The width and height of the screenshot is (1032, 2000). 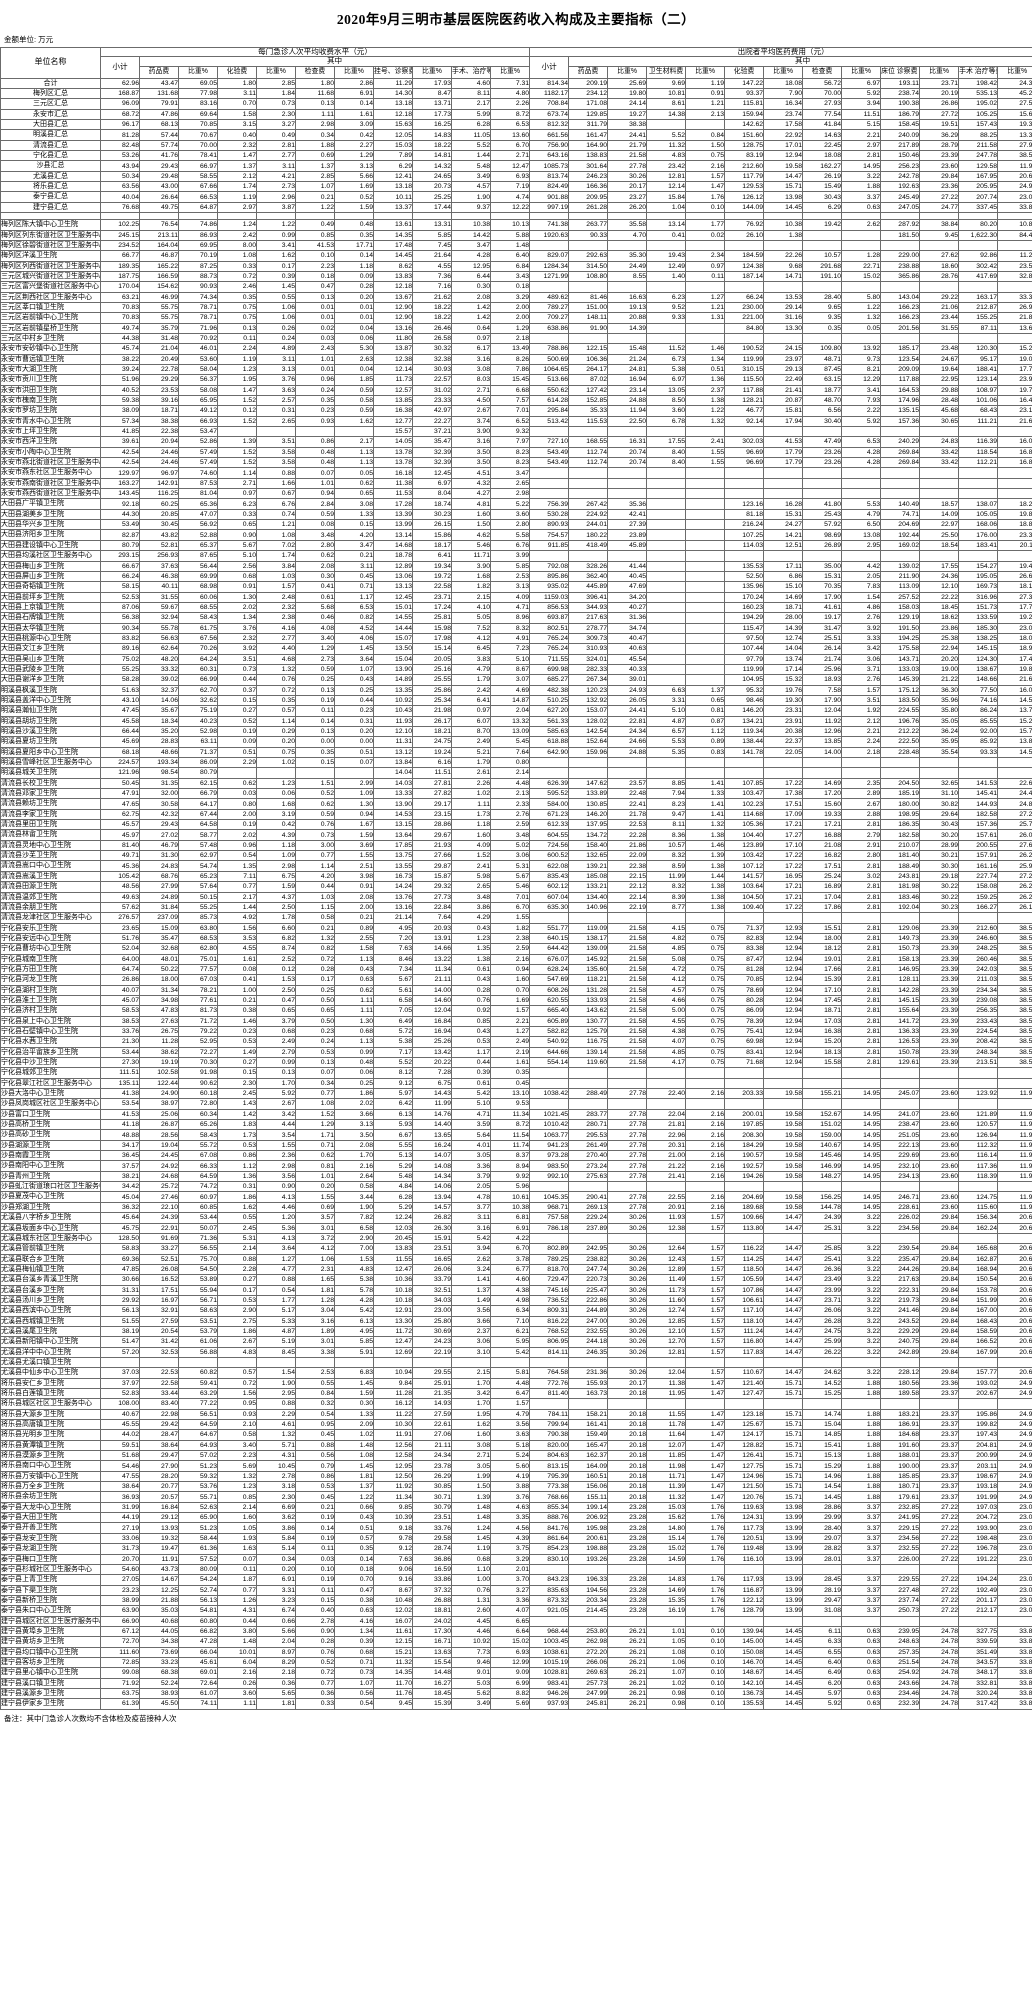 What do you see at coordinates (198, 866) in the screenshot?
I see `row-value: 54.74` at bounding box center [198, 866].